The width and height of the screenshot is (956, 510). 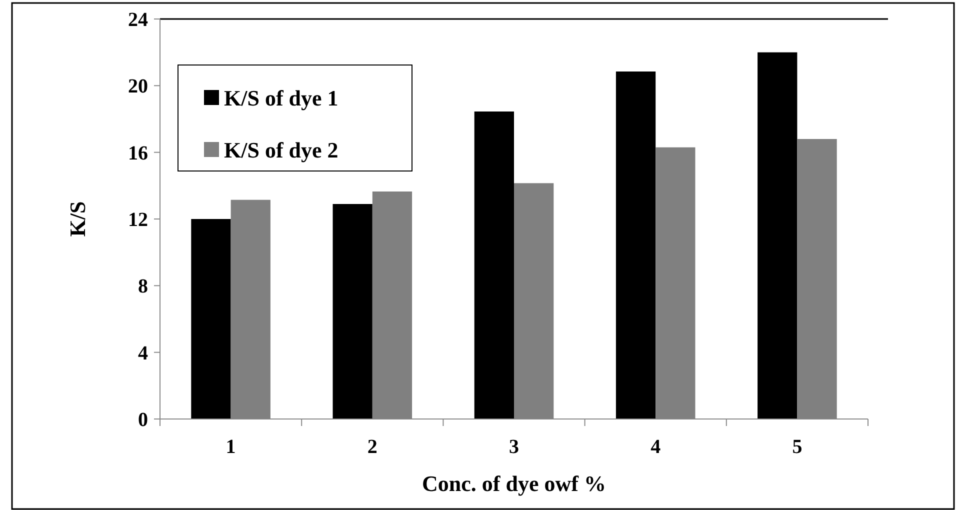 What do you see at coordinates (138, 87) in the screenshot?
I see `y-tick-label: 20` at bounding box center [138, 87].